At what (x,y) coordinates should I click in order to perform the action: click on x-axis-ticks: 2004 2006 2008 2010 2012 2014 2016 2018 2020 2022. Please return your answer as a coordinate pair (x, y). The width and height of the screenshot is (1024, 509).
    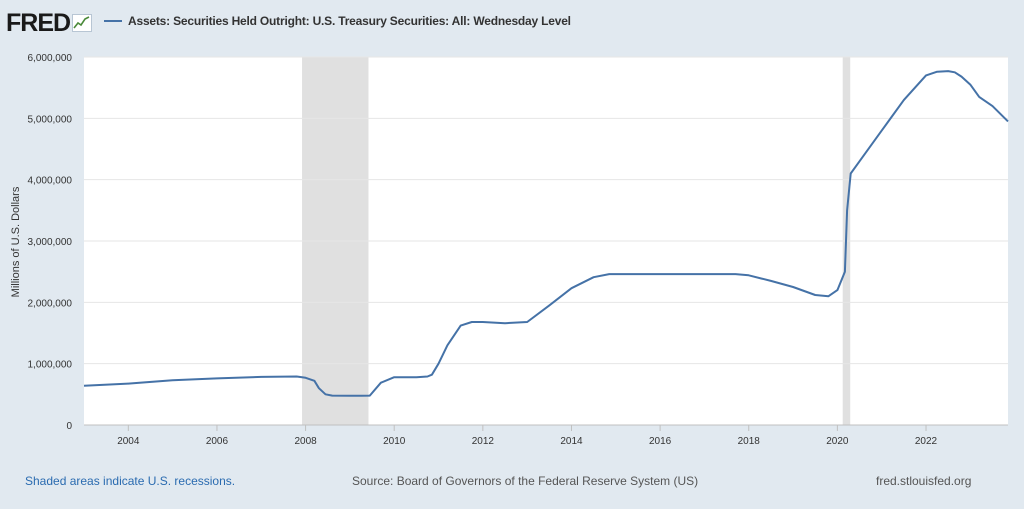
    Looking at the image, I should click on (527, 436).